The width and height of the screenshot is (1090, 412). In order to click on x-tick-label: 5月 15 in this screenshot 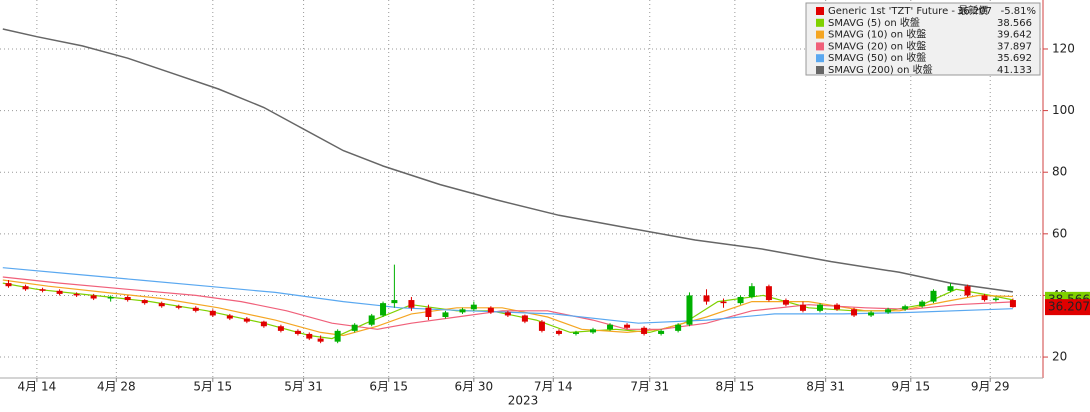, I will do `click(212, 387)`.